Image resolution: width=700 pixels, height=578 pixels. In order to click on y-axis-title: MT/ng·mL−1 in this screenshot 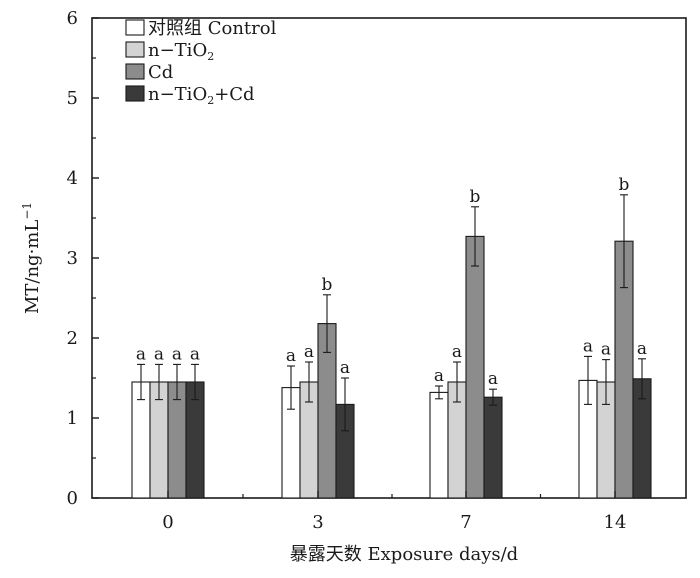, I will do `click(31, 258)`.